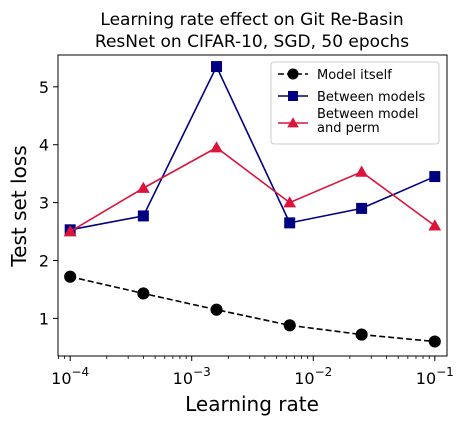  What do you see at coordinates (44, 145) in the screenshot?
I see `y-tick-label: 4` at bounding box center [44, 145].